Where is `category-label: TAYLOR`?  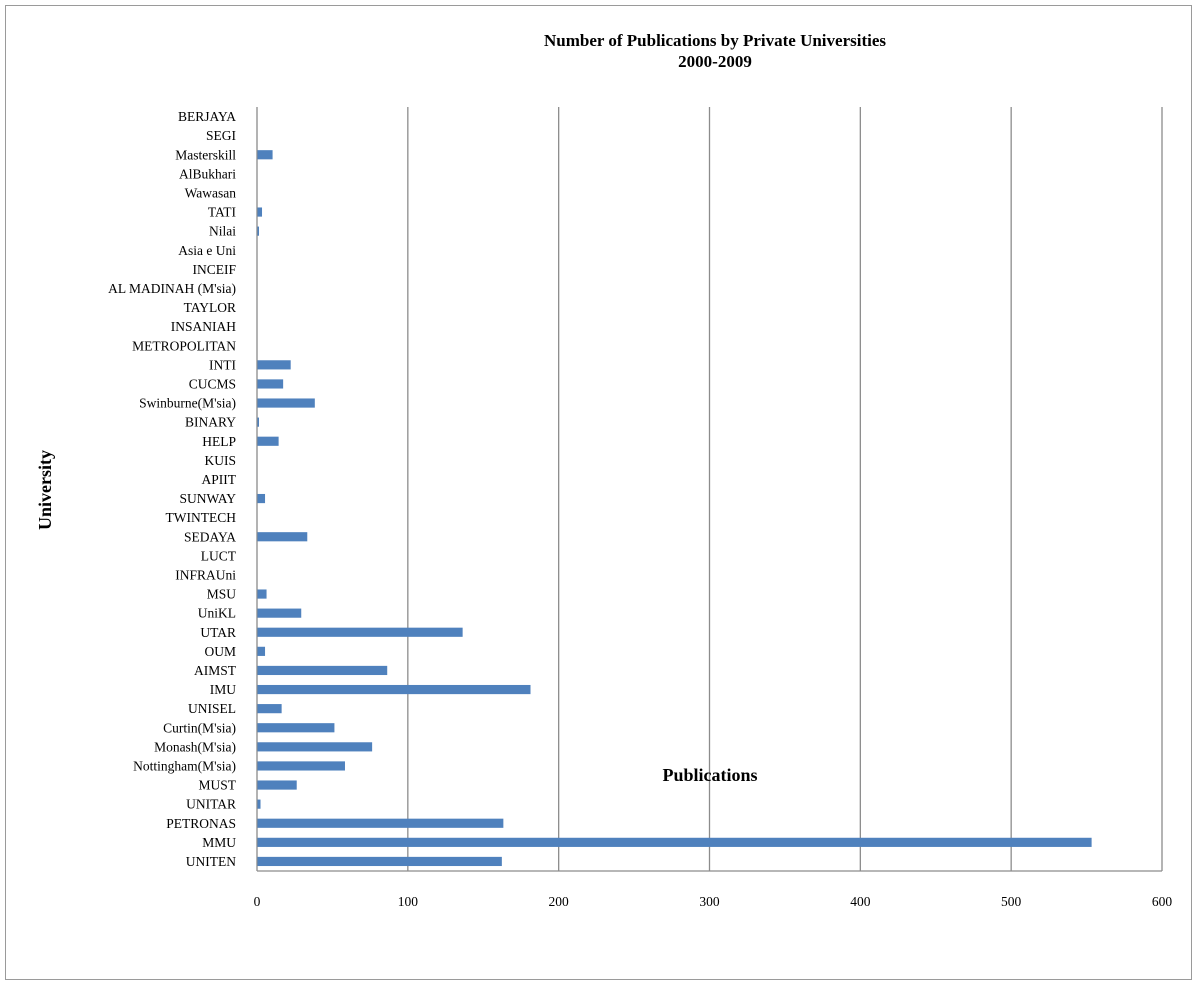
category-label: TAYLOR is located at coordinates (210, 307).